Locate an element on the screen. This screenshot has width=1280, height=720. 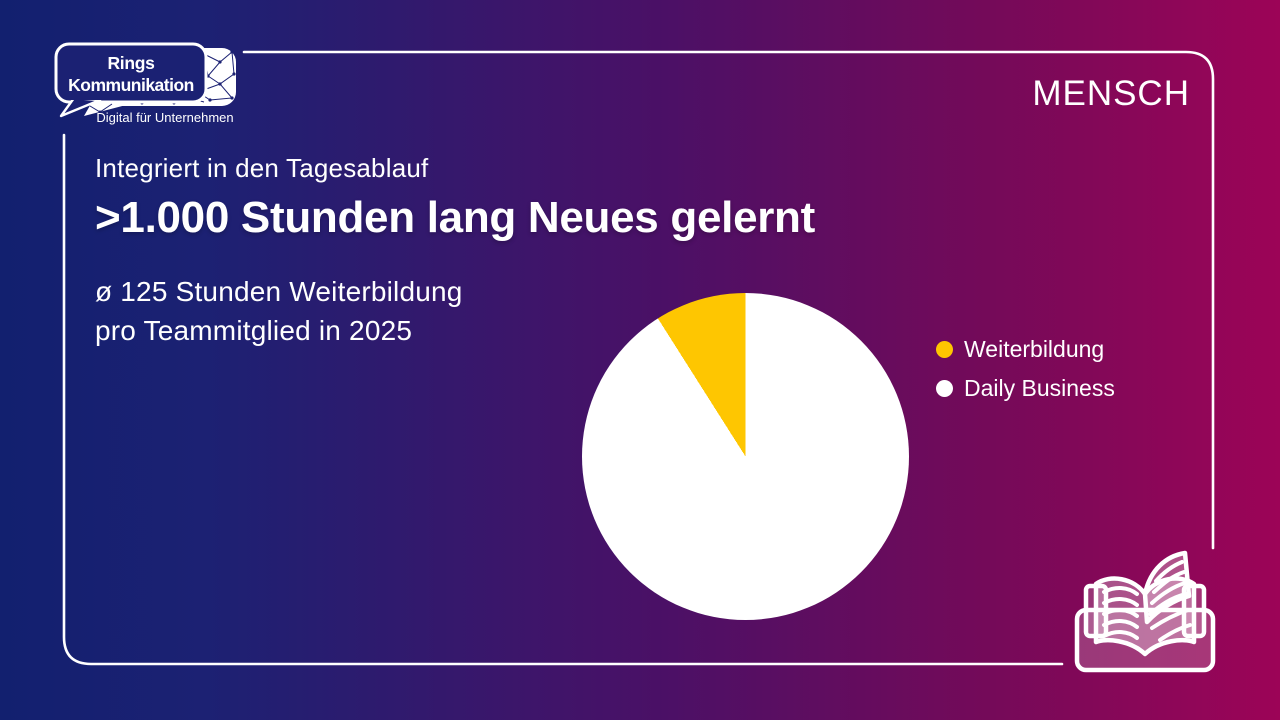
headline: >1.000 Stunden lang Neues gelernt is located at coordinates (455, 217).